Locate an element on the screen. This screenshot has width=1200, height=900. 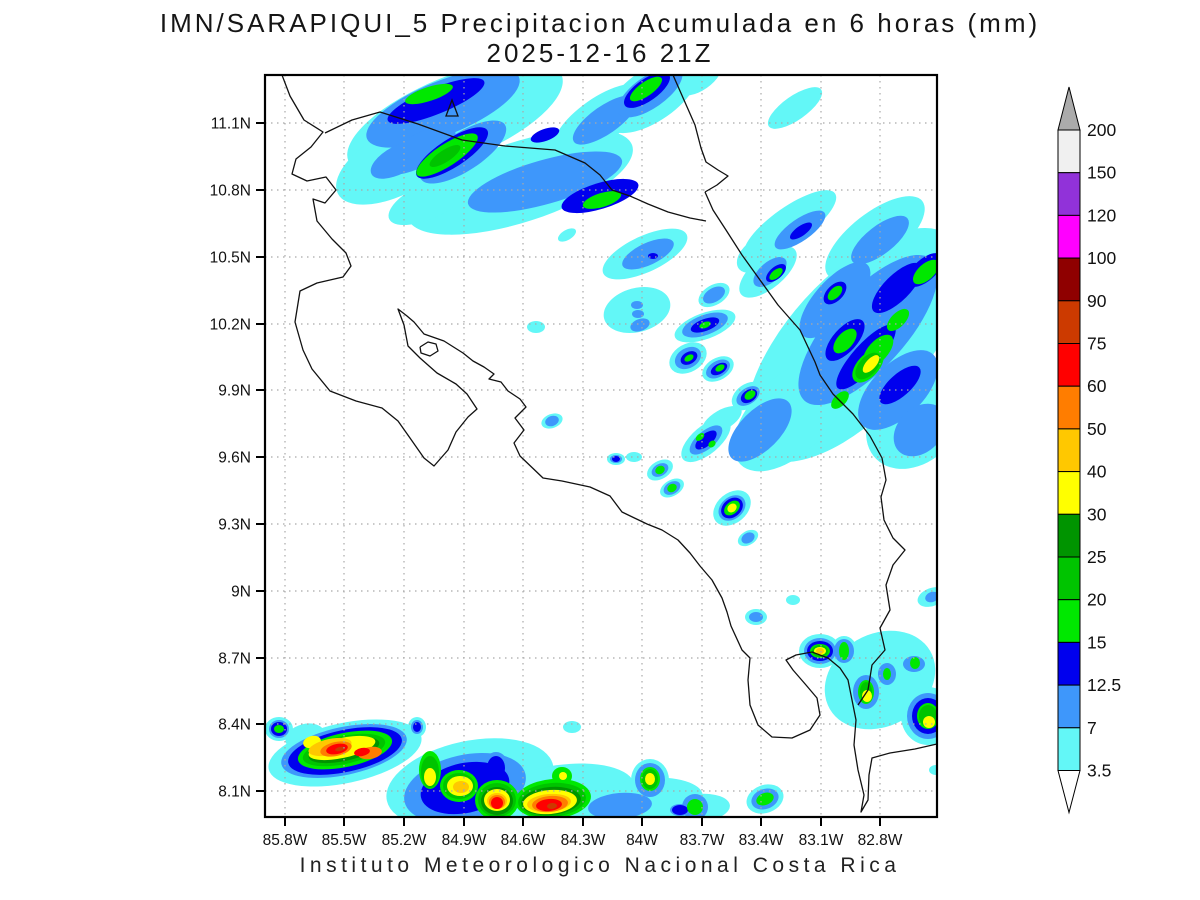
lon-label: 85.2W is located at coordinates (404, 840).